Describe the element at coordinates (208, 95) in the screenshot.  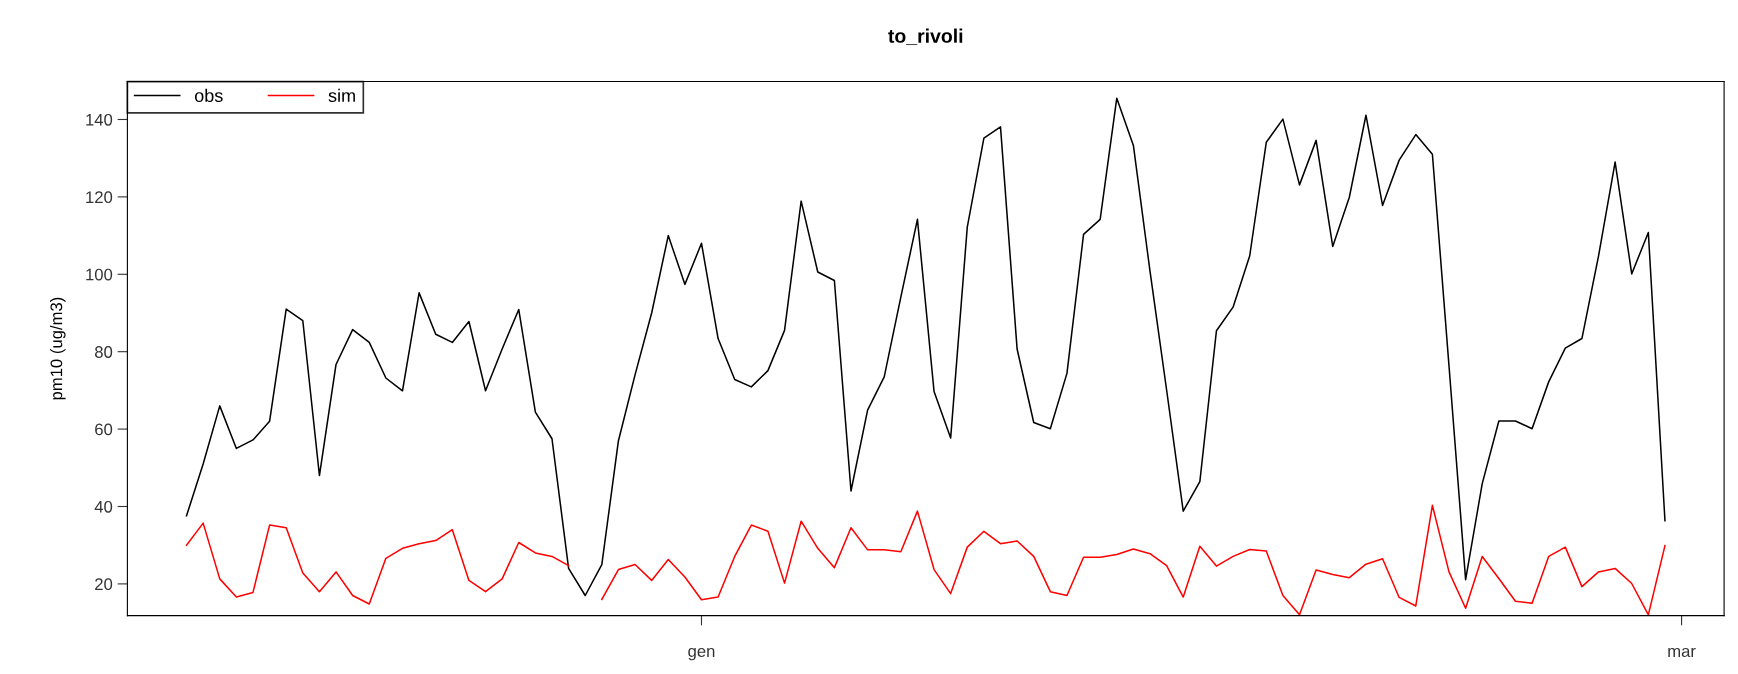
I see `legend-label: obs` at that location.